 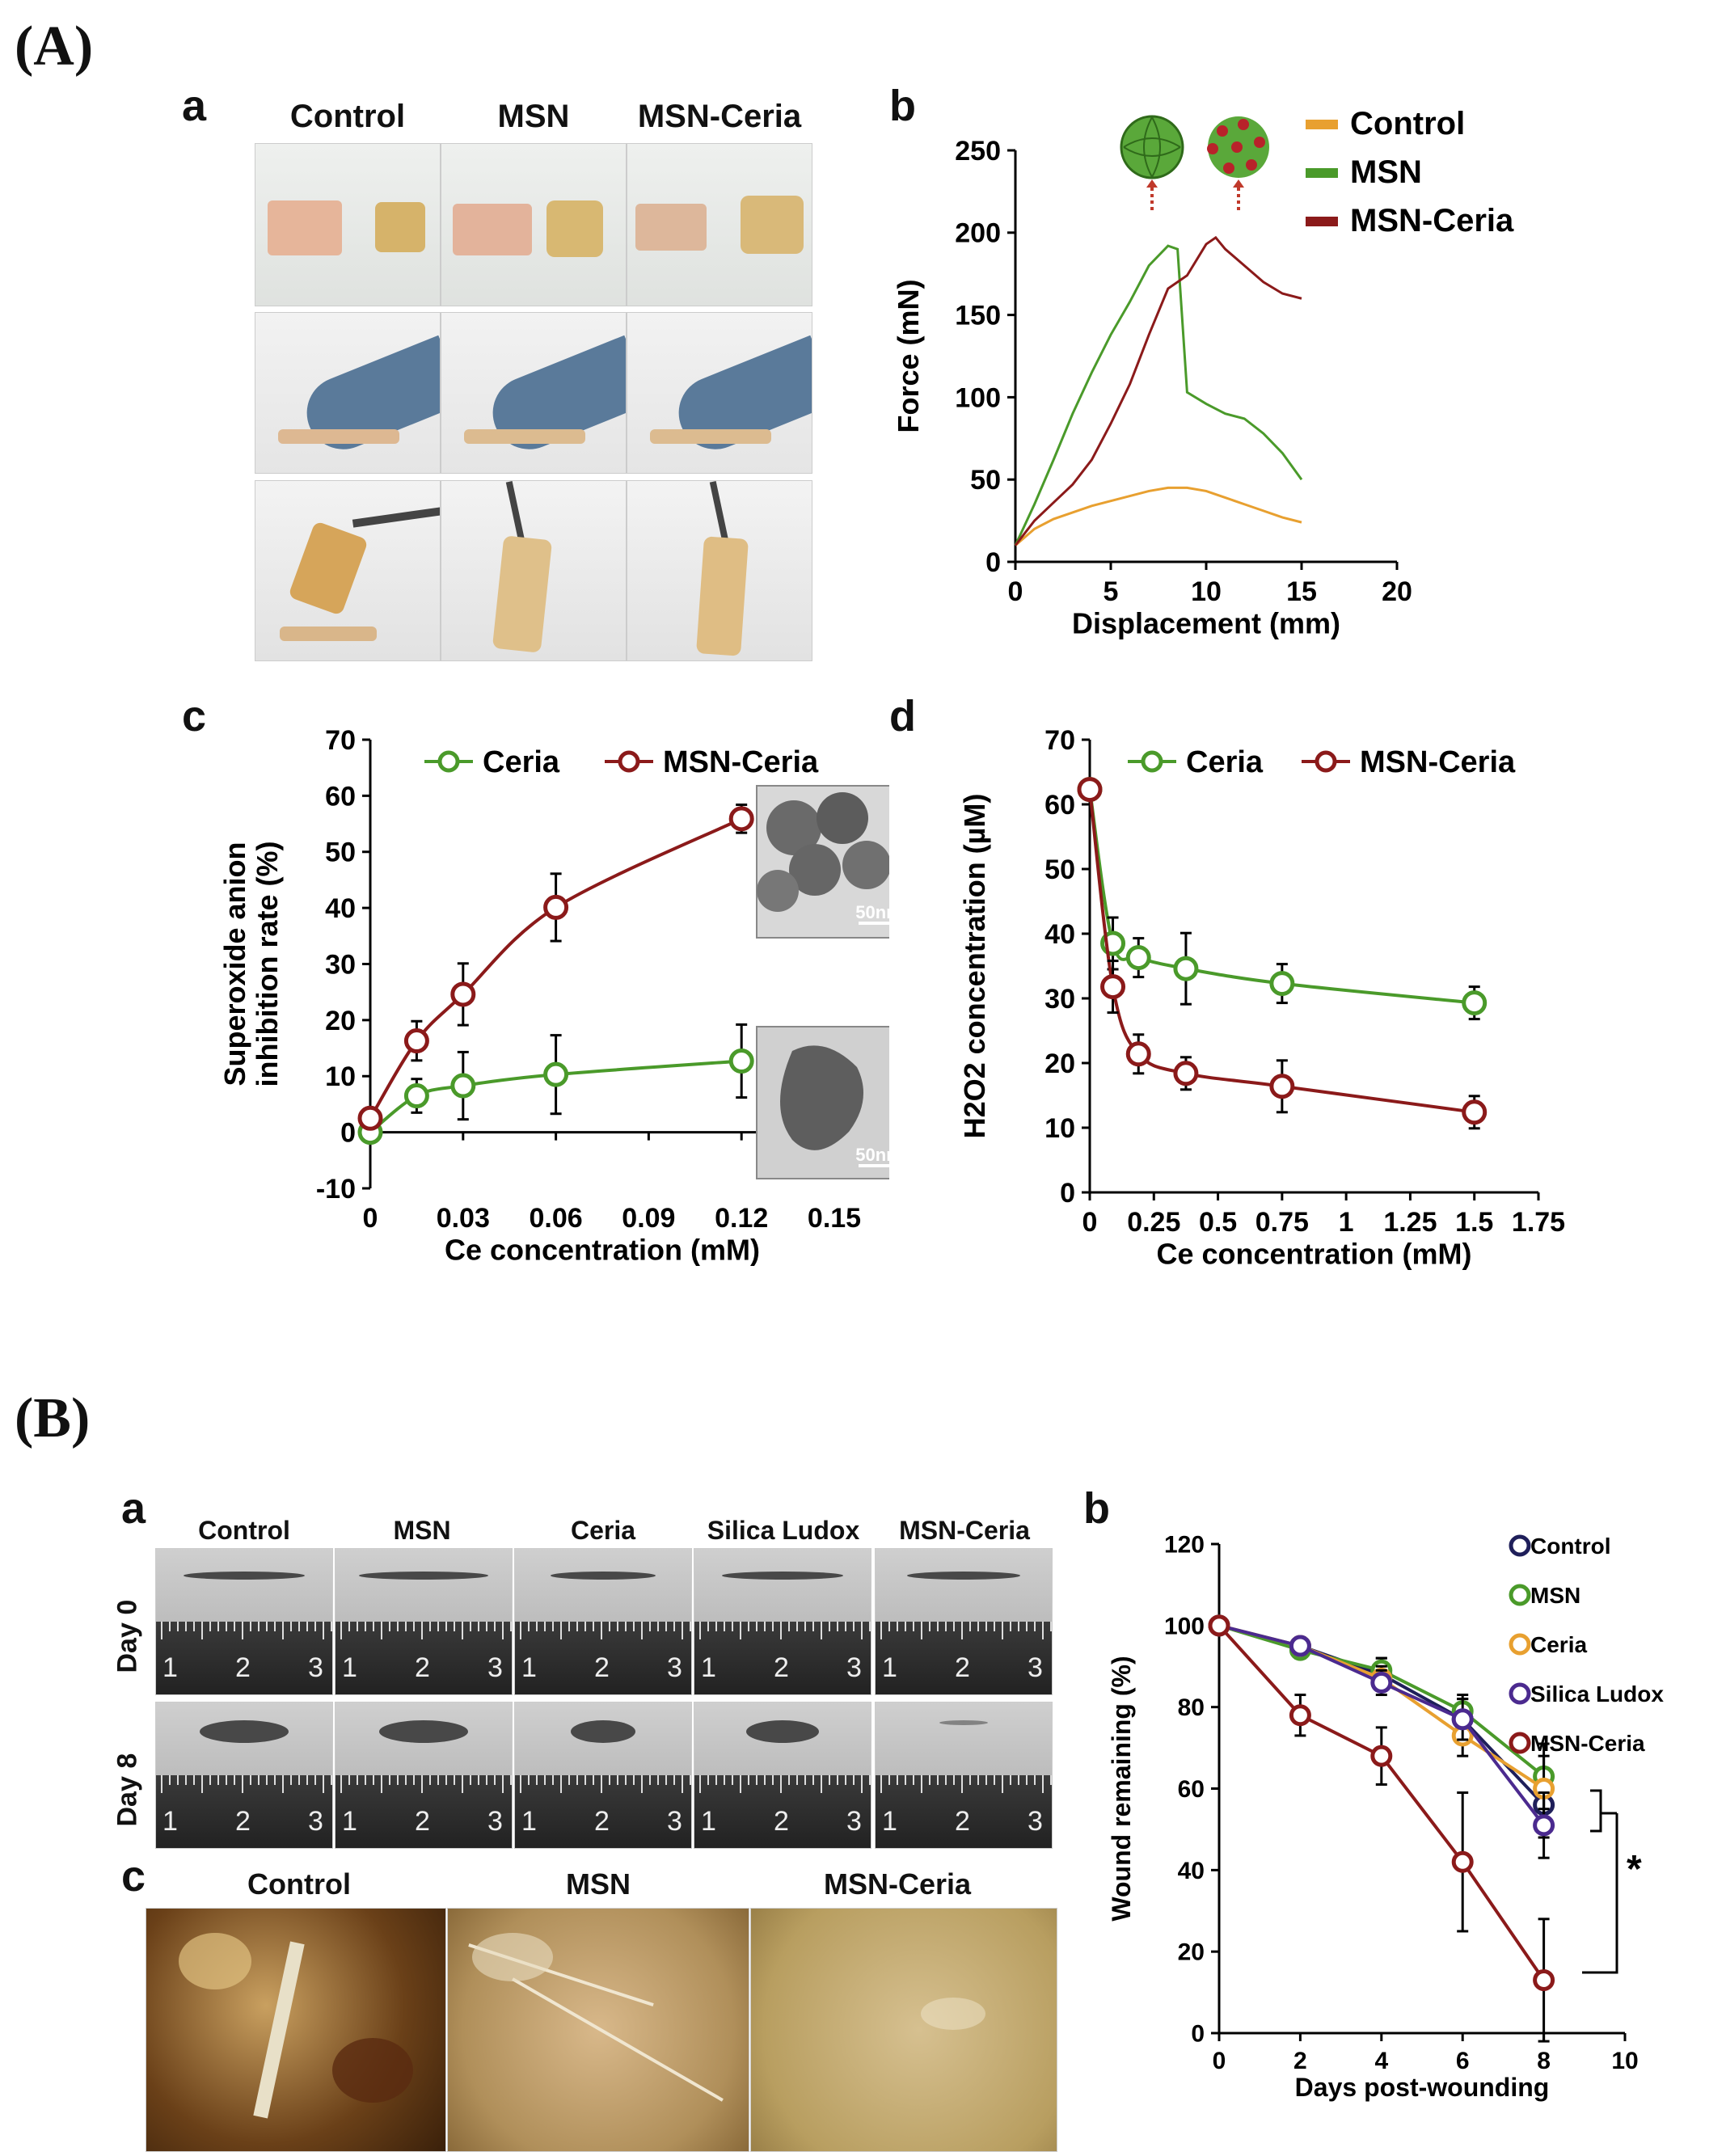 What do you see at coordinates (340, 741) in the screenshot?
I see `Ac-y-tick-label: 70` at bounding box center [340, 741].